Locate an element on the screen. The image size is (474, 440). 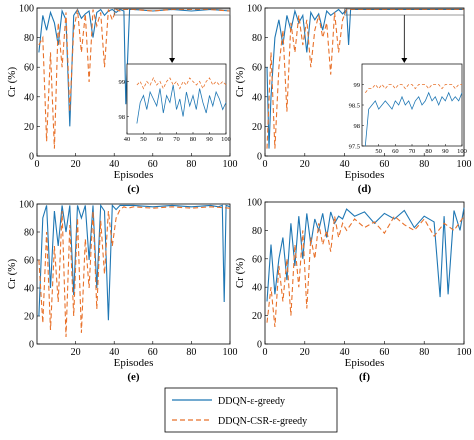
inset-x-tick-label: 40 is located at coordinates (127, 139).